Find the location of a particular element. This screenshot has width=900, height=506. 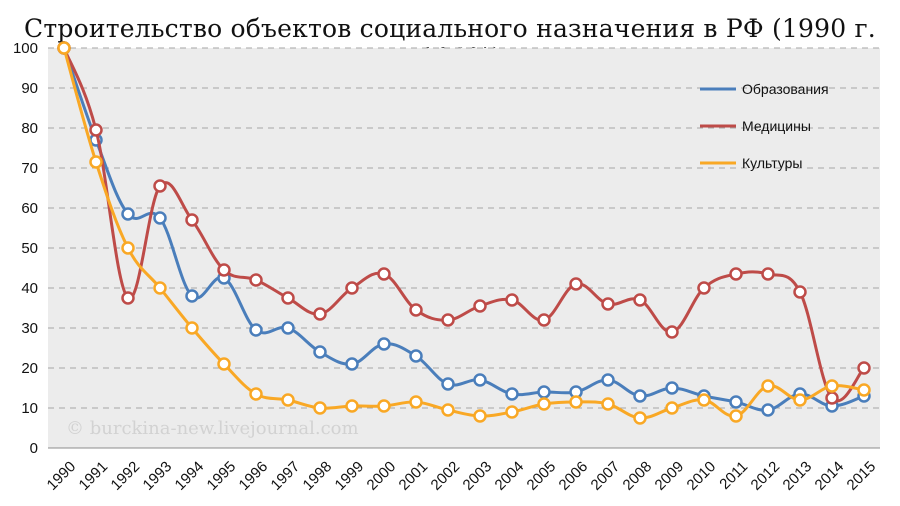

y-tick-label: 10 is located at coordinates (29, 408).